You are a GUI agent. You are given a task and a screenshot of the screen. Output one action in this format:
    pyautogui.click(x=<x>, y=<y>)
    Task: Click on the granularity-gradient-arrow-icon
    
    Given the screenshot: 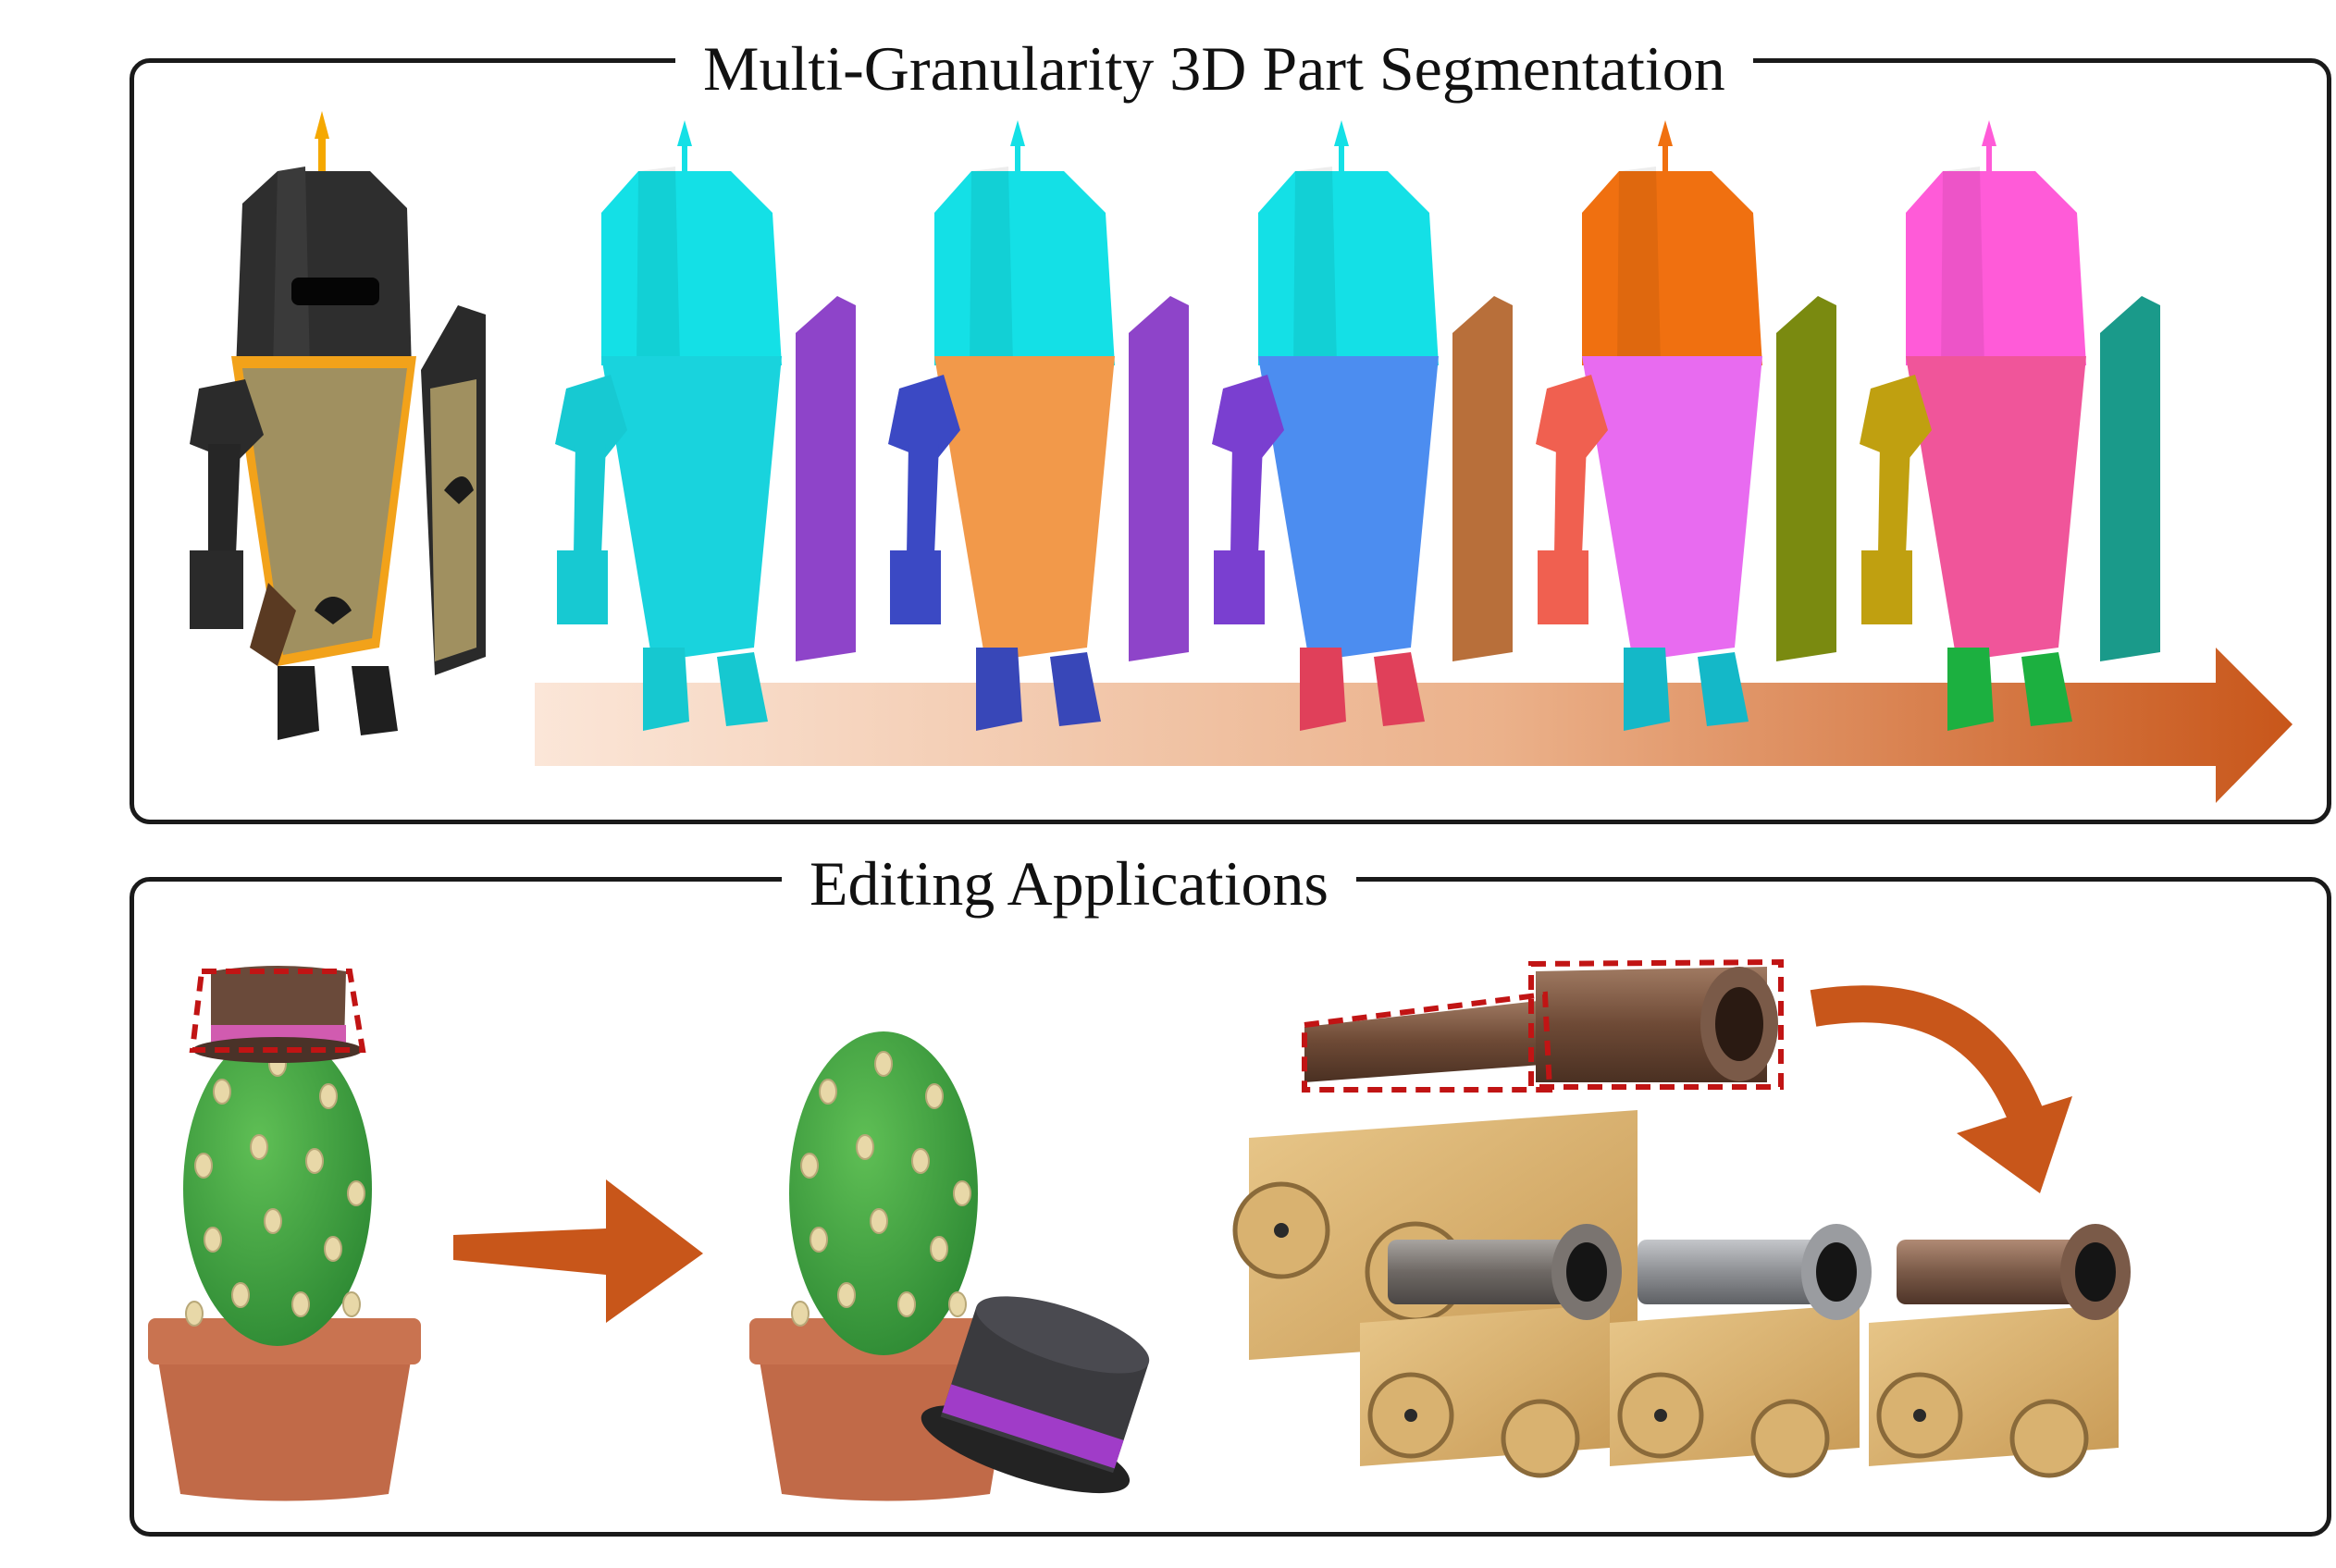 What is the action you would take?
    pyautogui.click(x=1414, y=725)
    